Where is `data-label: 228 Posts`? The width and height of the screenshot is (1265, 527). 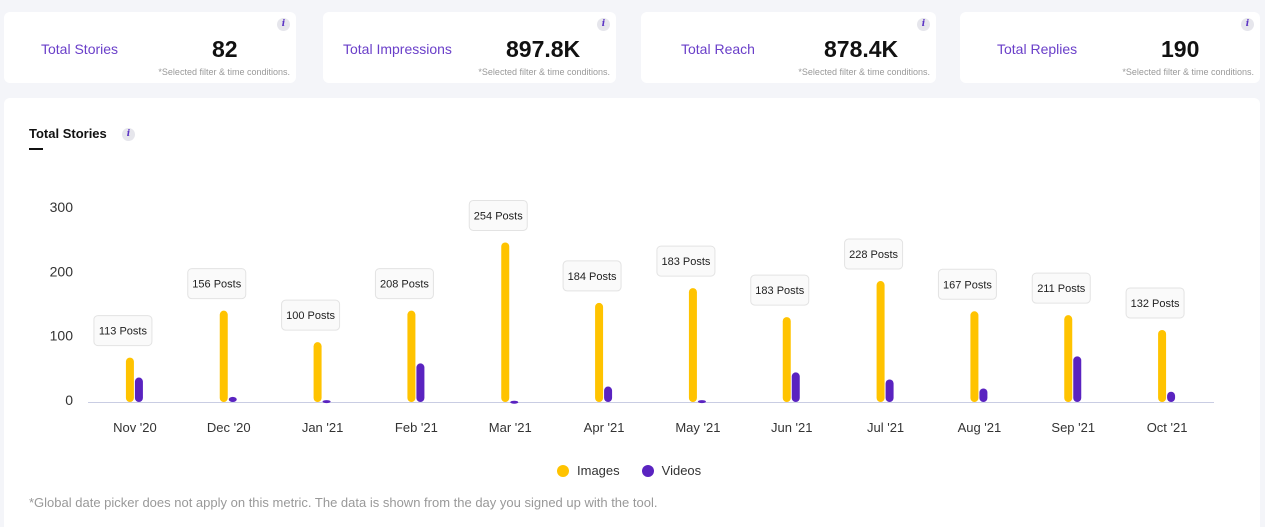 data-label: 228 Posts is located at coordinates (873, 255).